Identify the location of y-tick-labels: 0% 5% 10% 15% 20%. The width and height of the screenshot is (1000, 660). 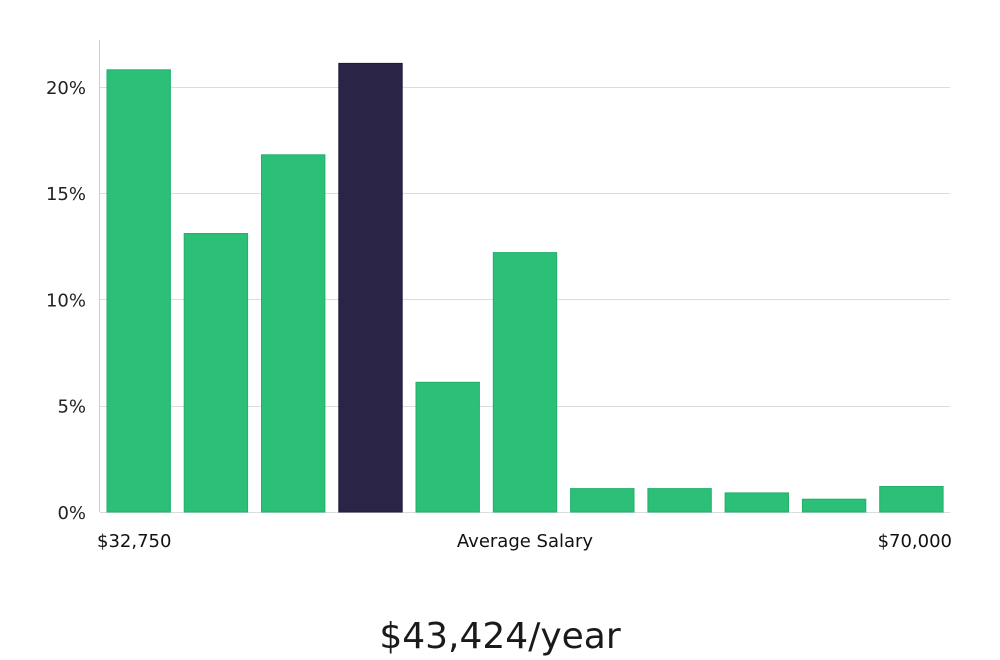
(66, 301).